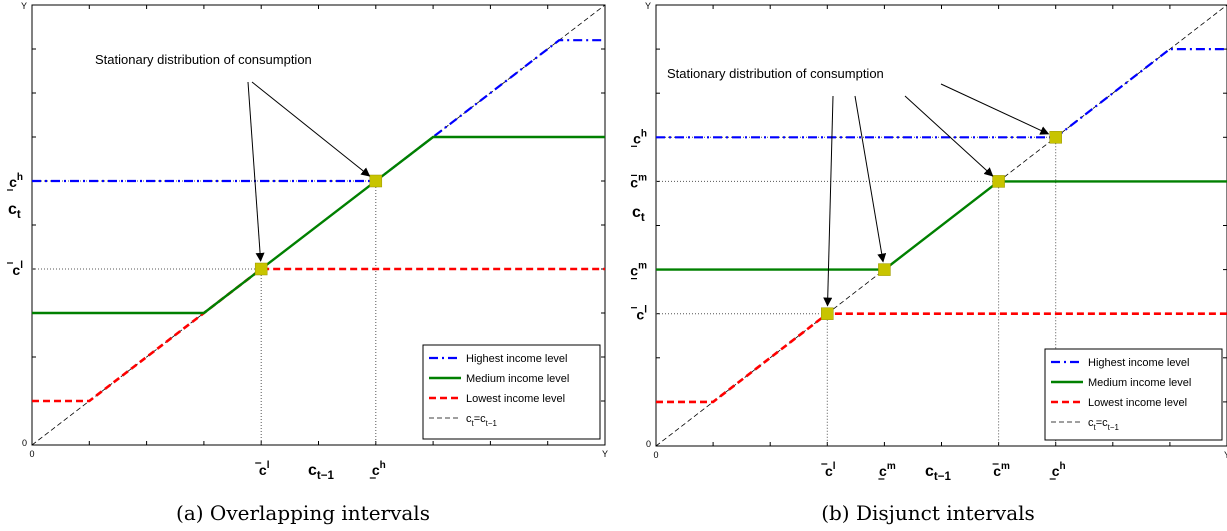 Image resolution: width=1227 pixels, height=531 pixels. What do you see at coordinates (303, 513) in the screenshot?
I see `caption-a: (a) Overlapping intervals` at bounding box center [303, 513].